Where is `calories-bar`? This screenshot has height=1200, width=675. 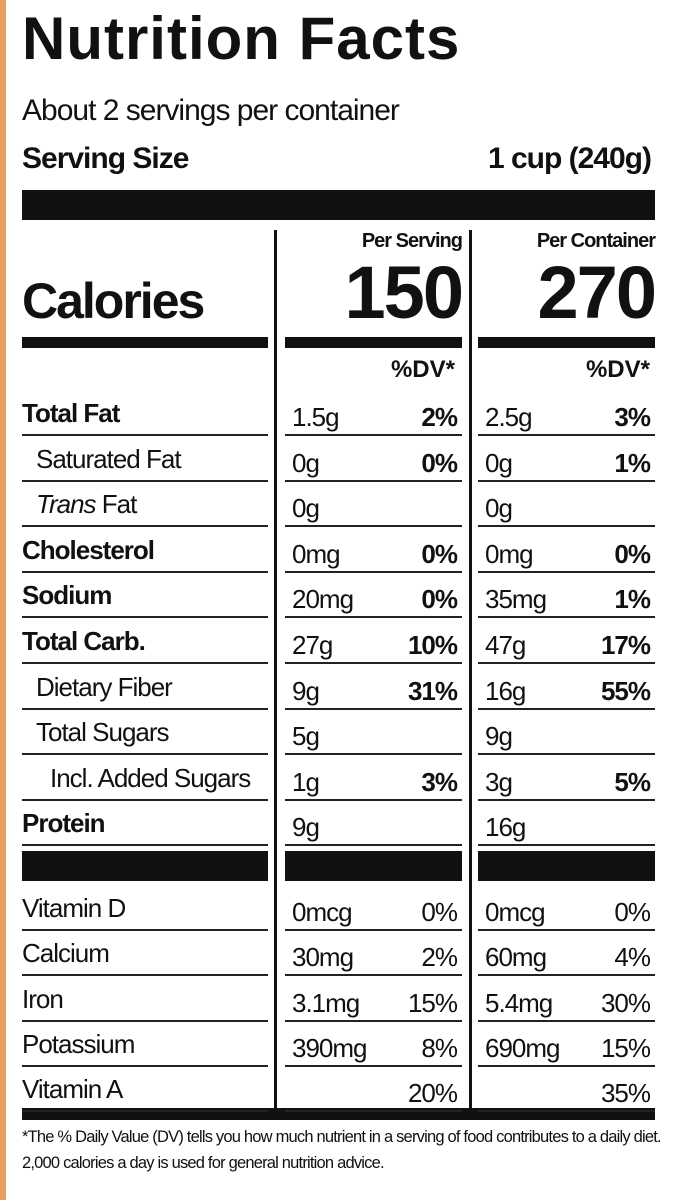 calories-bar is located at coordinates (566, 342).